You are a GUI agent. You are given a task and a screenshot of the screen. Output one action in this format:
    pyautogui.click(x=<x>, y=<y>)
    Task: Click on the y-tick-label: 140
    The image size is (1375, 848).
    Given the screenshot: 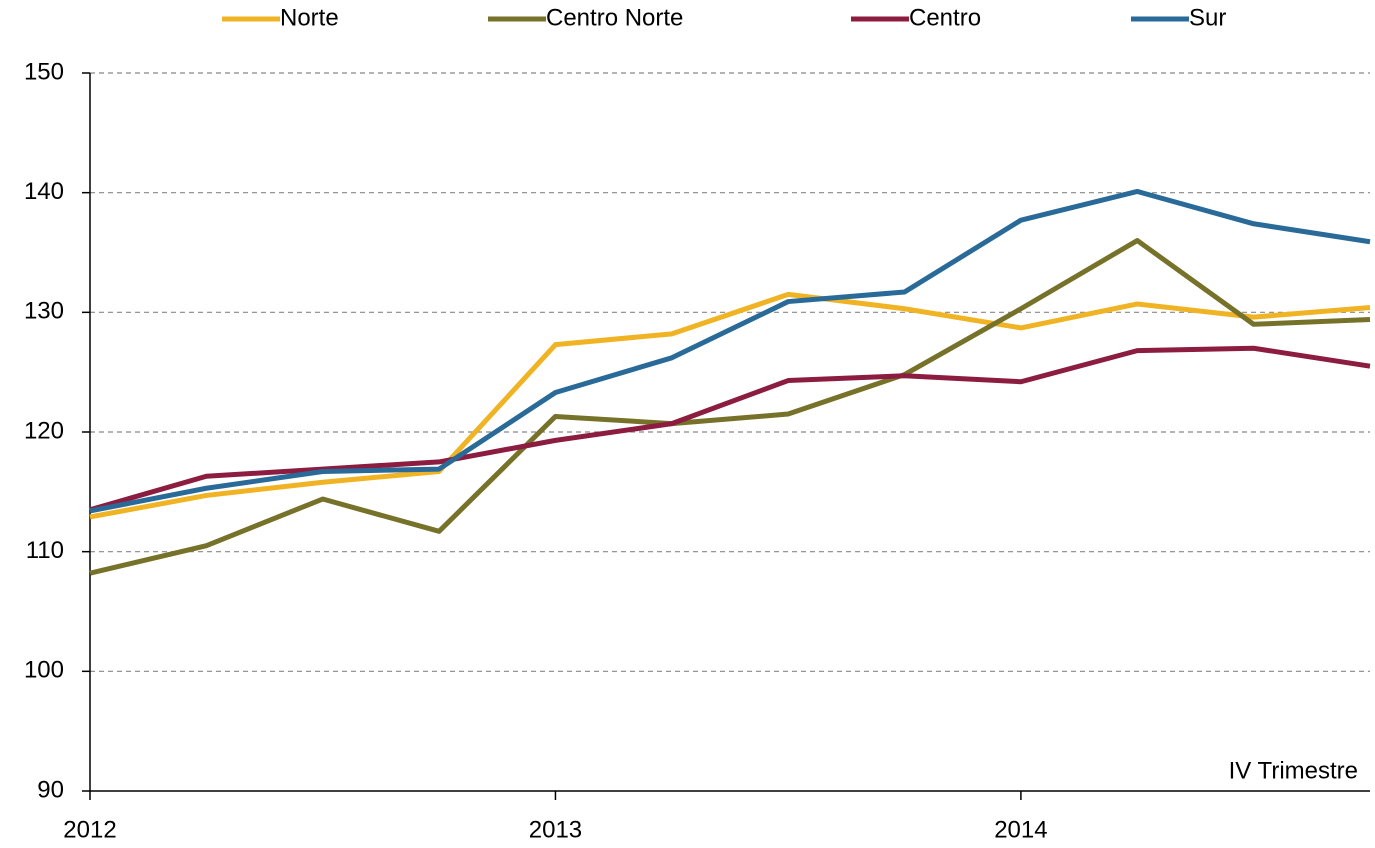 What is the action you would take?
    pyautogui.click(x=44, y=191)
    